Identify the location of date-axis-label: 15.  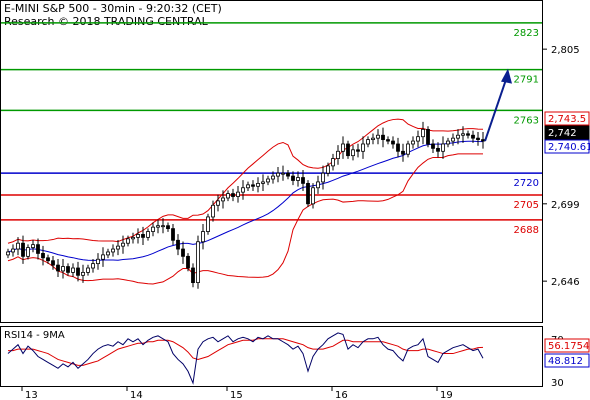
(236, 395).